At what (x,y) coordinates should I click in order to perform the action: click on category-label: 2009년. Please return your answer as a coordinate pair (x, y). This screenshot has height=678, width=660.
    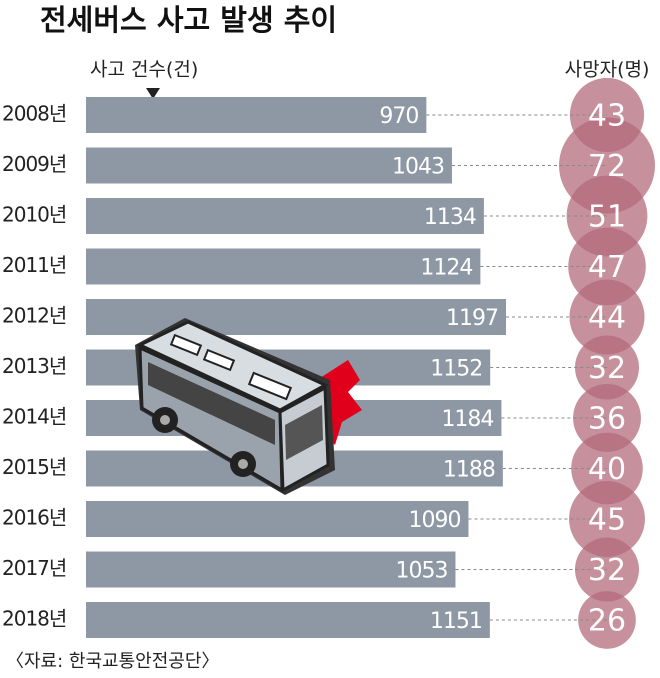
    Looking at the image, I should click on (34, 164).